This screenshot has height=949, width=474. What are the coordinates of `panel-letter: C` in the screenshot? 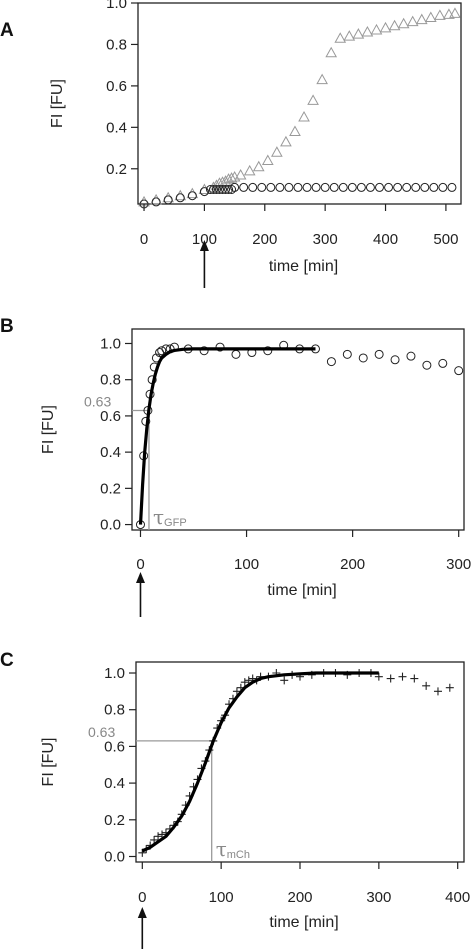 It's located at (7, 660).